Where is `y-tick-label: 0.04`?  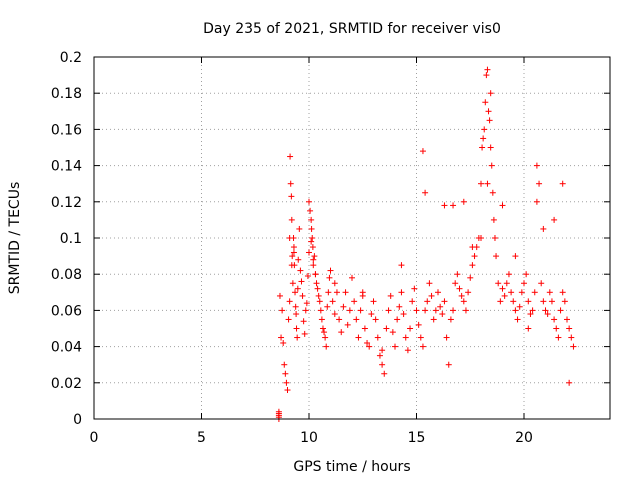 y-tick-label: 0.04 is located at coordinates (66, 348).